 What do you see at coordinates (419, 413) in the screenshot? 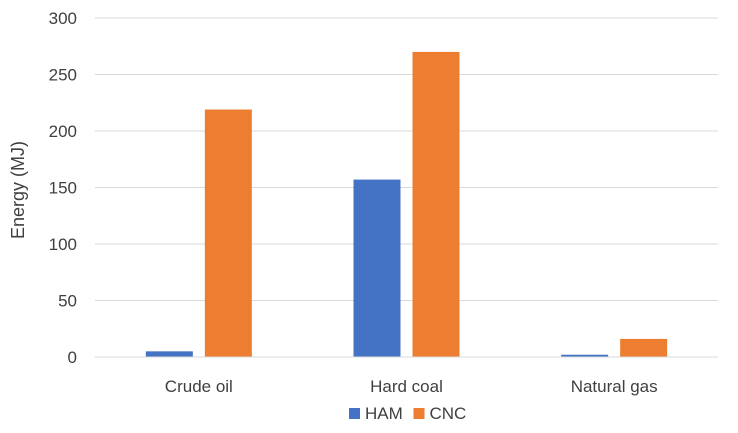
I see `legend-swatch-cnc` at bounding box center [419, 413].